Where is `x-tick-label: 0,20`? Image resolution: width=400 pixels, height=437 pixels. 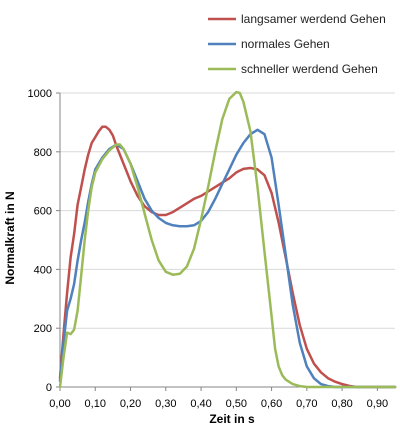
x-tick-label: 0,20 is located at coordinates (130, 404).